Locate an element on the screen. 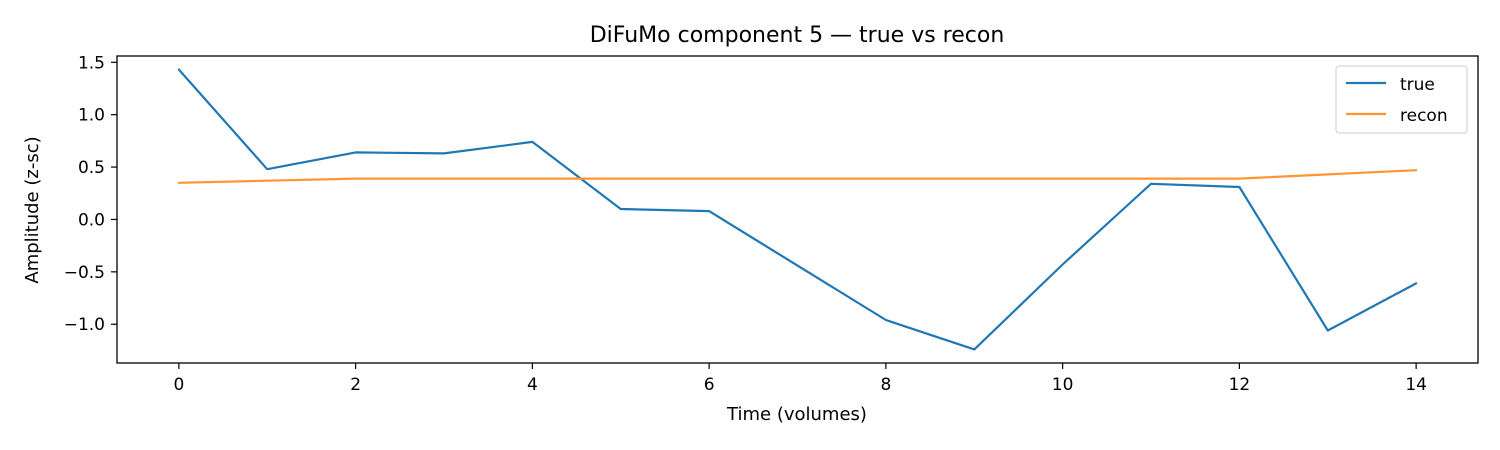  y-tick-label: 1.0 is located at coordinates (91, 116).